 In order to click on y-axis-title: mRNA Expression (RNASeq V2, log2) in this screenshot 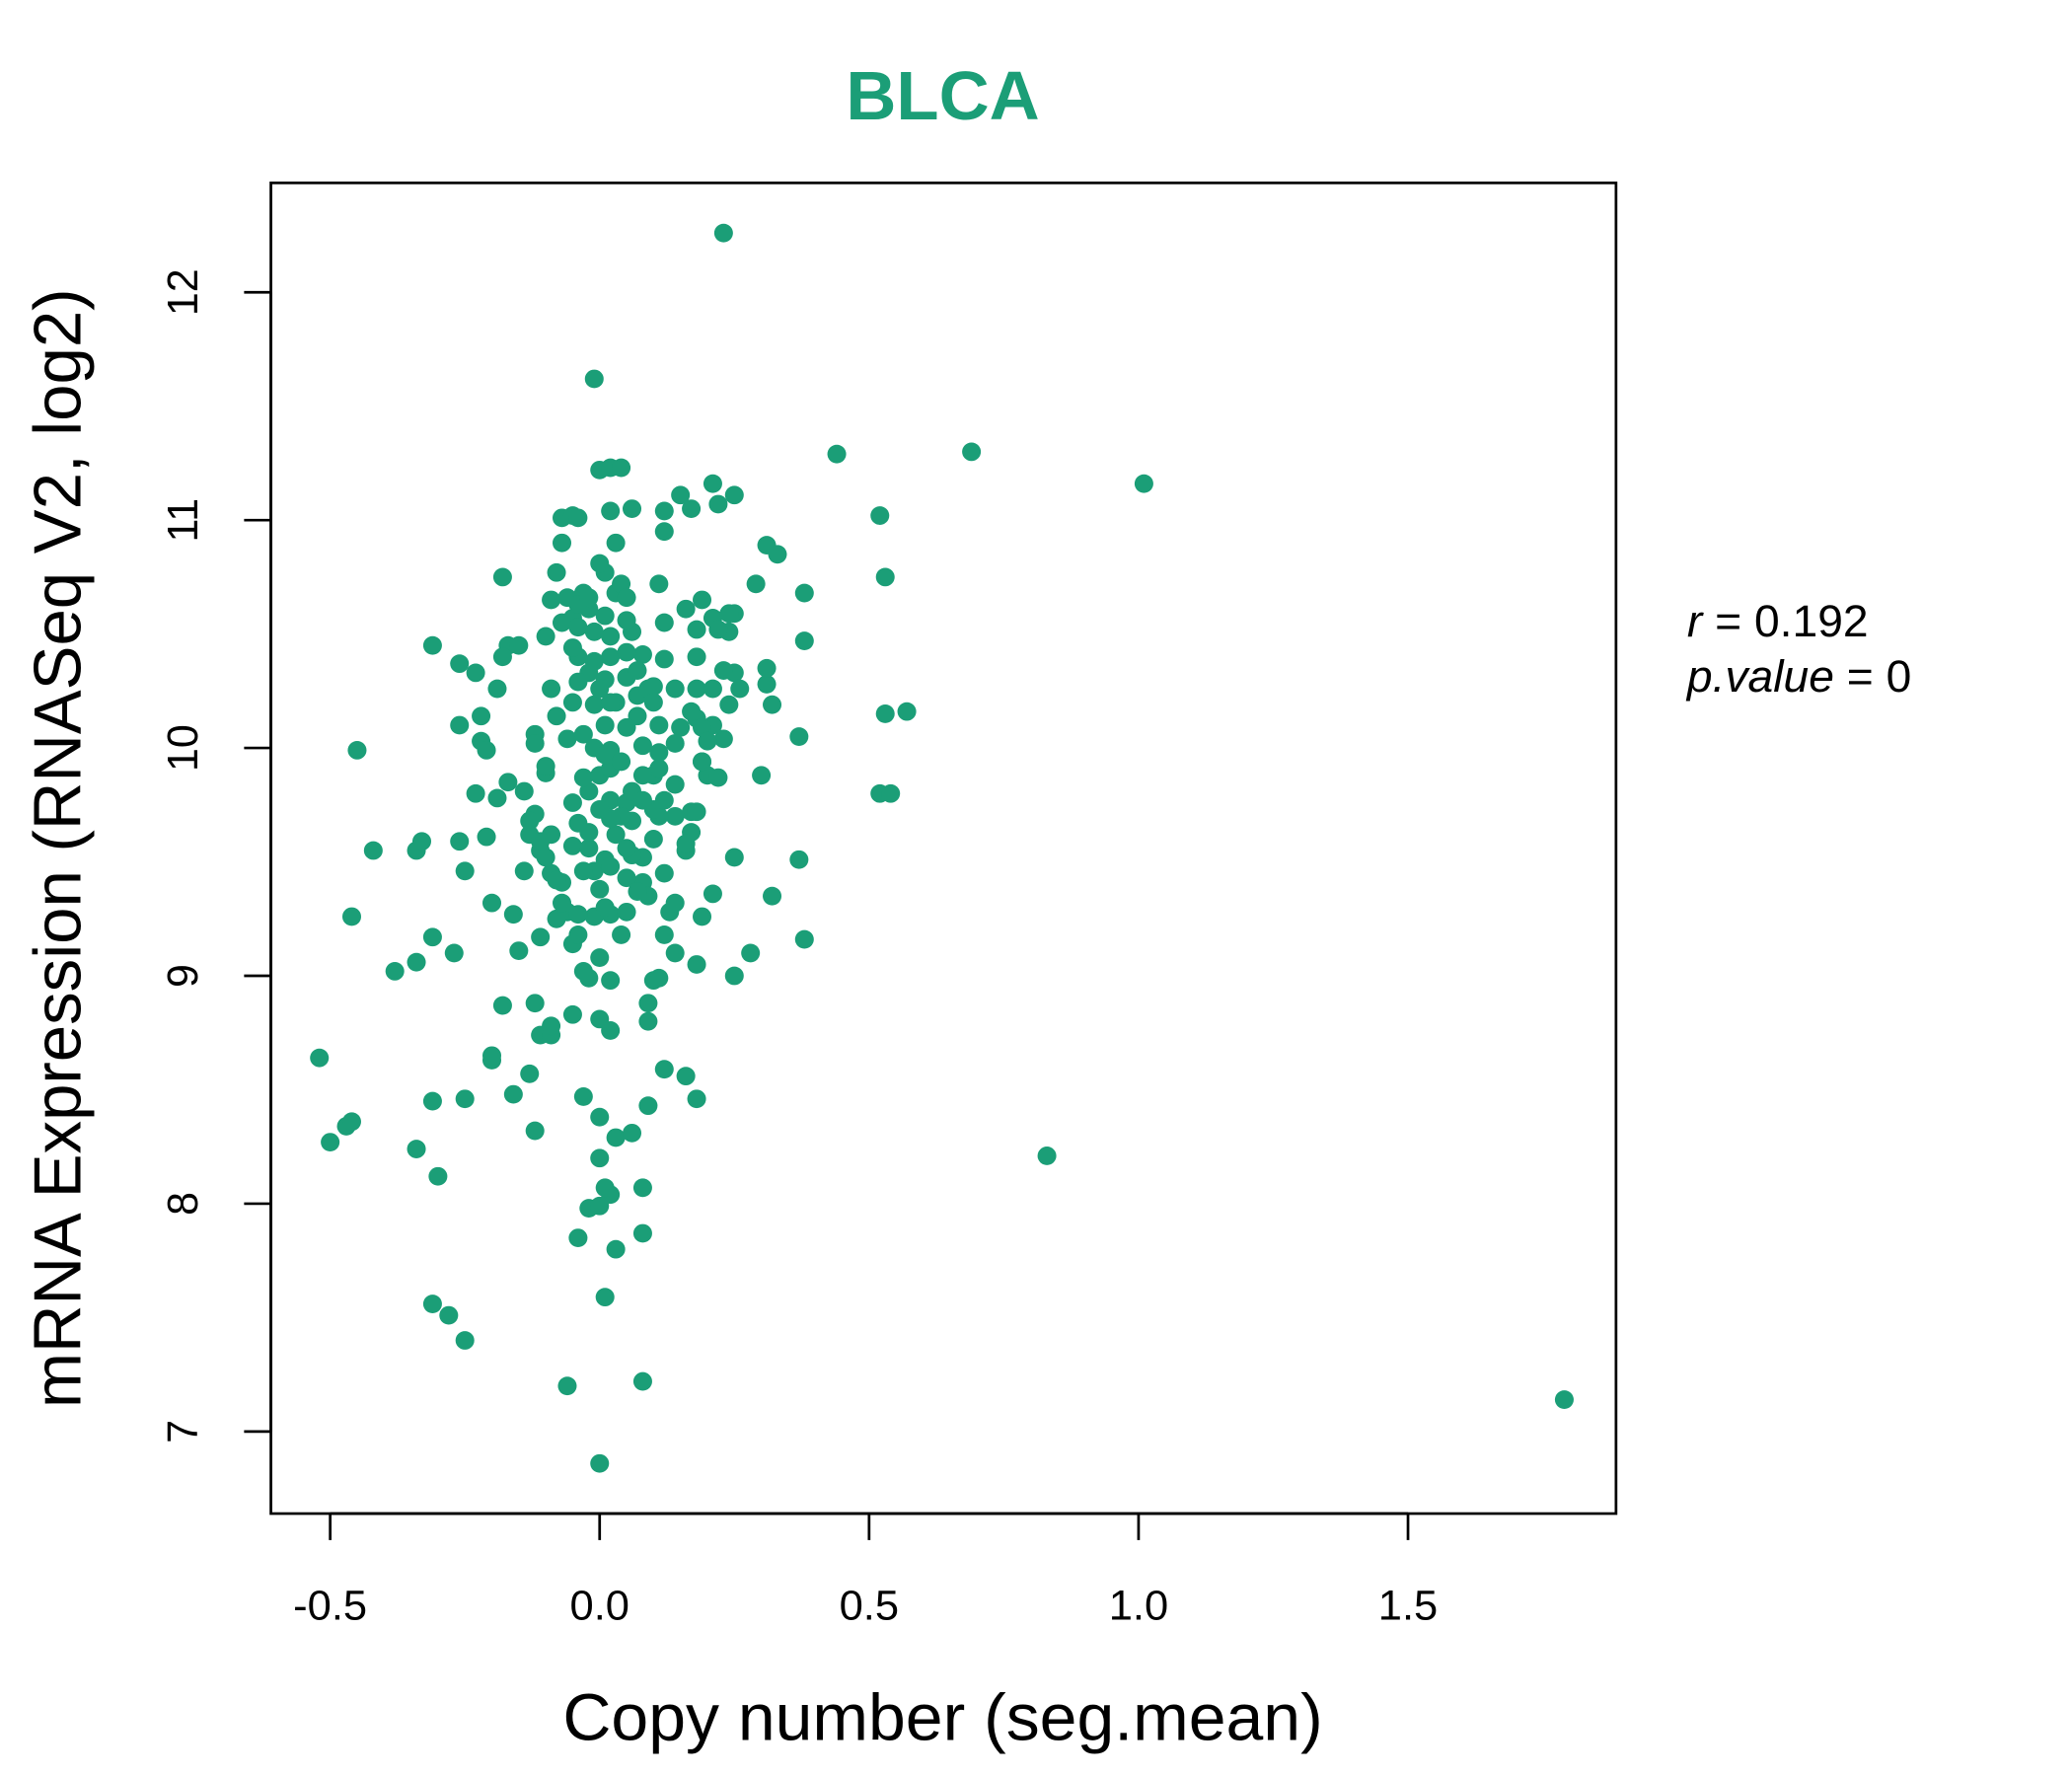, I will do `click(58, 848)`.